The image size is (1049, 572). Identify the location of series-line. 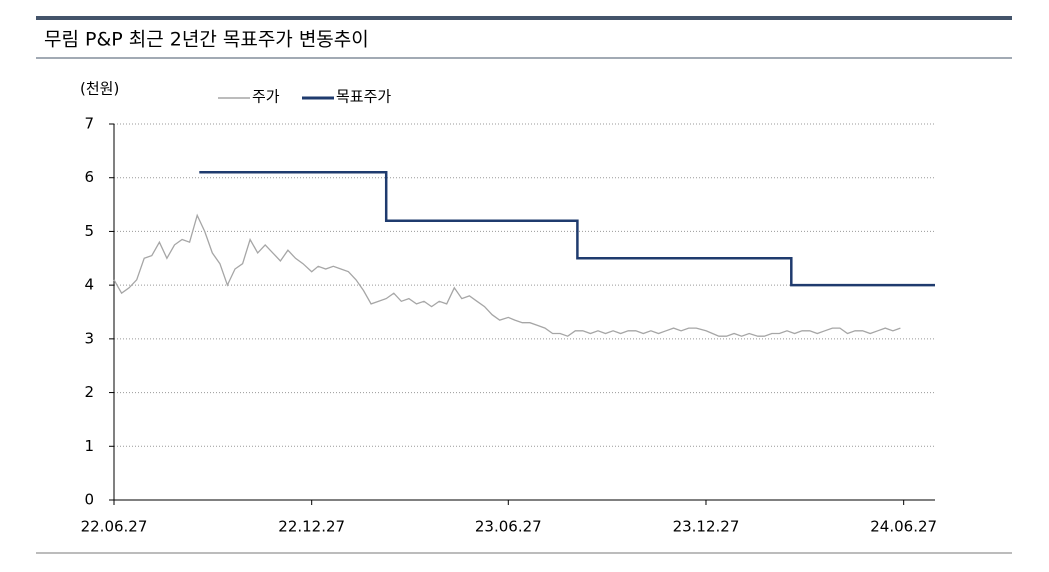
(567, 229).